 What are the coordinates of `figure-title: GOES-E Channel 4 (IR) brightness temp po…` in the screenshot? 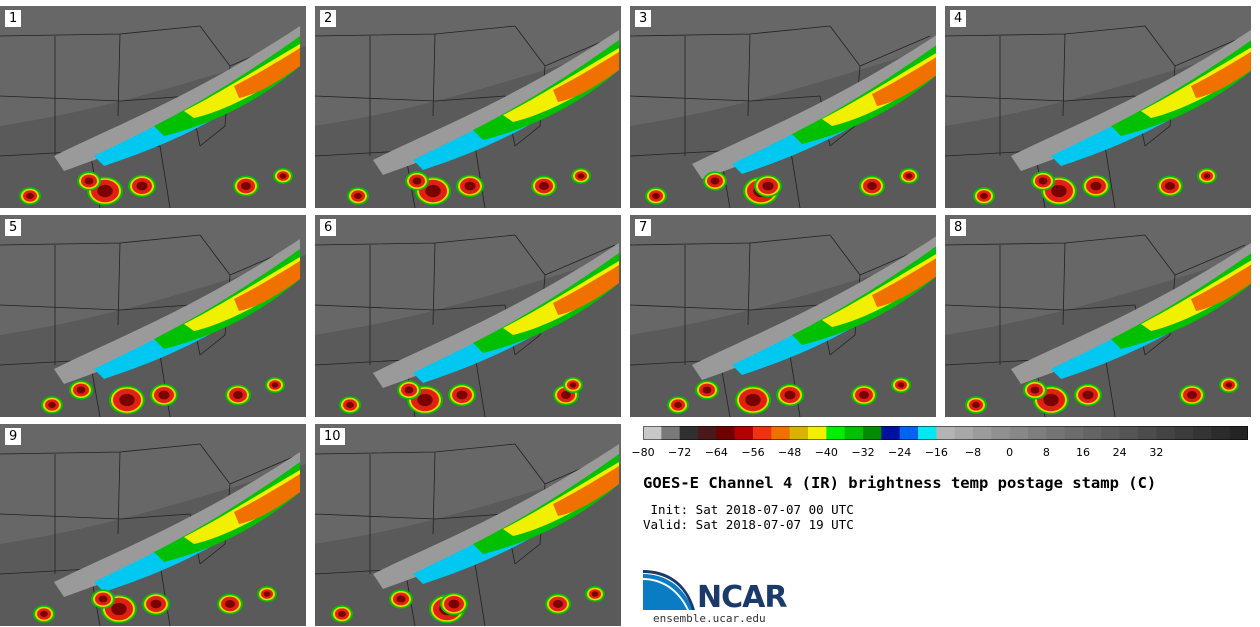 It's located at (900, 483).